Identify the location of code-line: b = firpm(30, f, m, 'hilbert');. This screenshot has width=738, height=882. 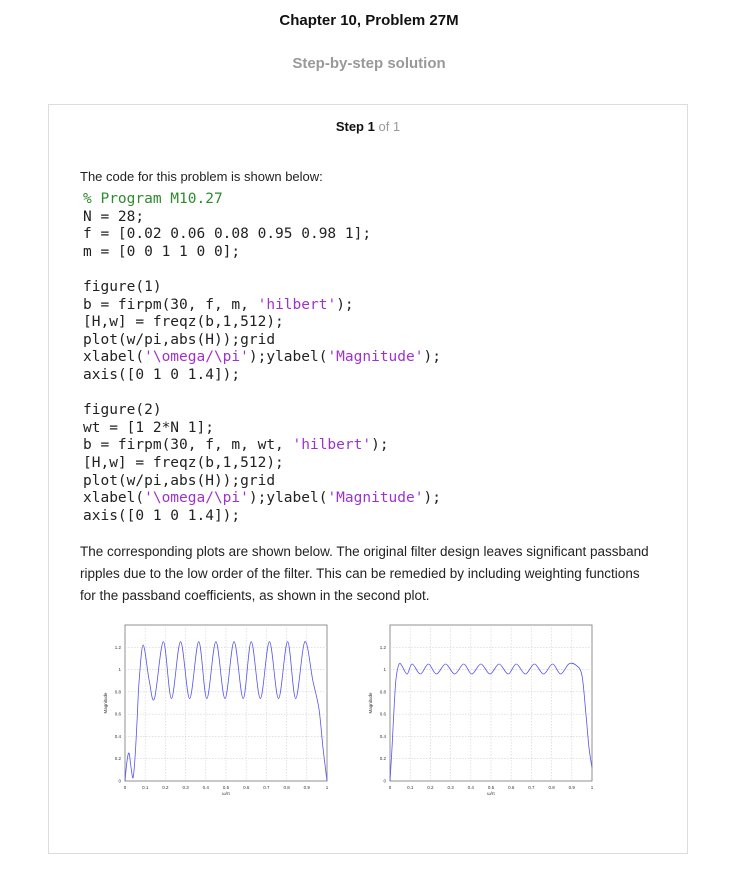
(218, 304).